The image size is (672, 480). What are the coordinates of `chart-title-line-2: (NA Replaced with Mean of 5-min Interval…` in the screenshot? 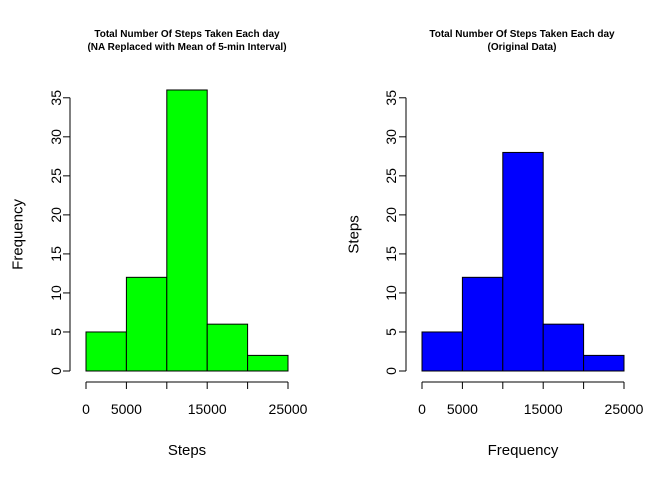 It's located at (186, 47).